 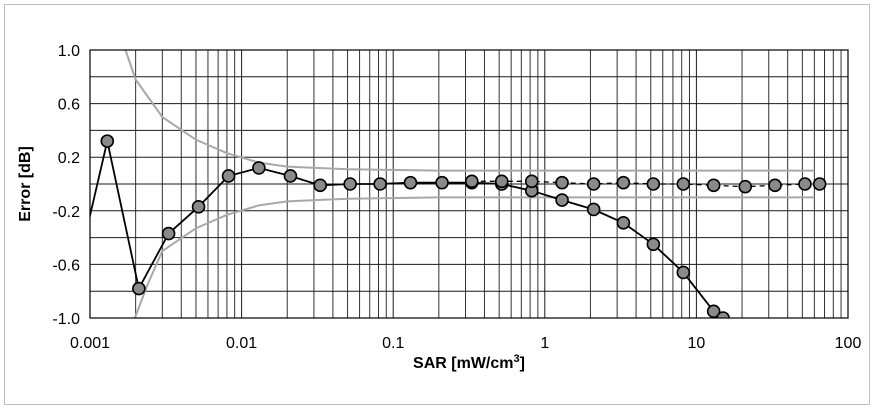 What do you see at coordinates (697, 343) in the screenshot?
I see `x-tick-label: 10` at bounding box center [697, 343].